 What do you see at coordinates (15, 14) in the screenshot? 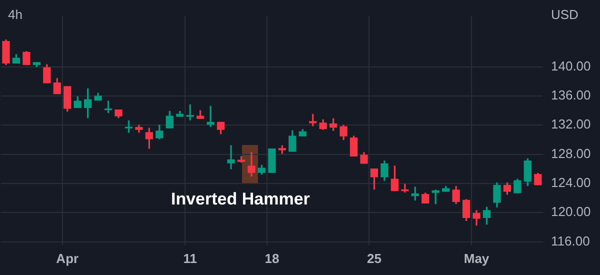
I see `chart-title: 4h` at bounding box center [15, 14].